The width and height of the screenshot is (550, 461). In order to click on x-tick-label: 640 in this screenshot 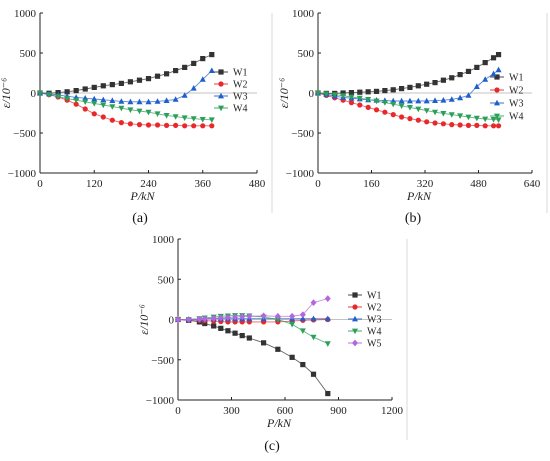, I will do `click(532, 184)`.